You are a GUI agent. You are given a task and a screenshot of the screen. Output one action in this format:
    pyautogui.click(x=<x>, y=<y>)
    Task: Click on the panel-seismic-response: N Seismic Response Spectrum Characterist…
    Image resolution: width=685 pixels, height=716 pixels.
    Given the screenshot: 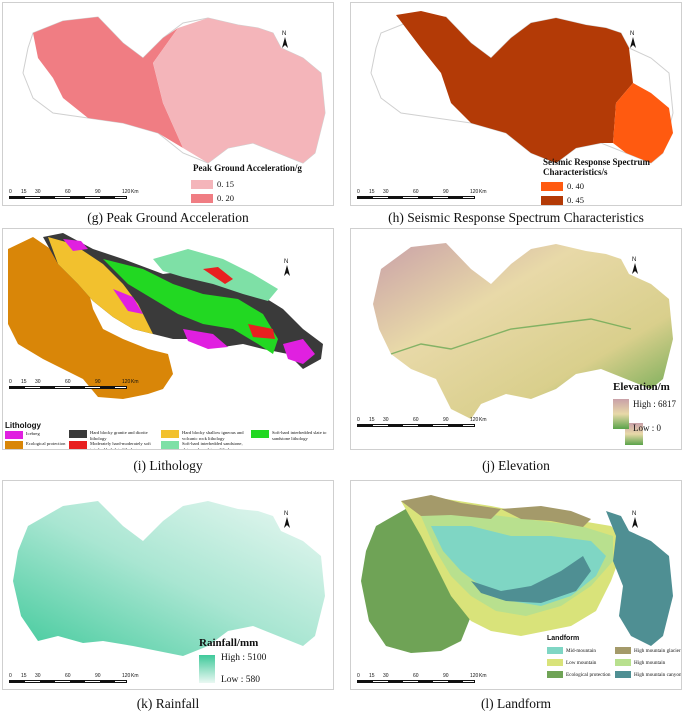 What is the action you would take?
    pyautogui.click(x=516, y=104)
    